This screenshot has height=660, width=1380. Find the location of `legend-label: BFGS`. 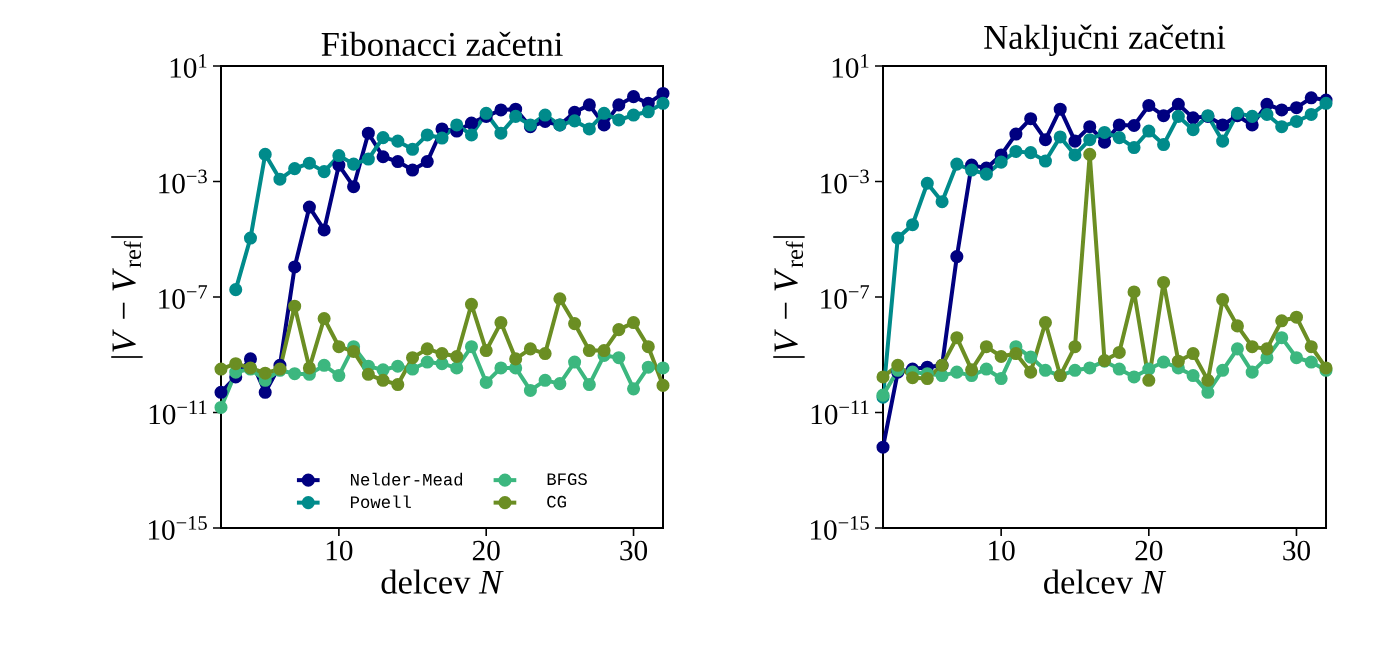

legend-label: BFGS is located at coordinates (567, 479).